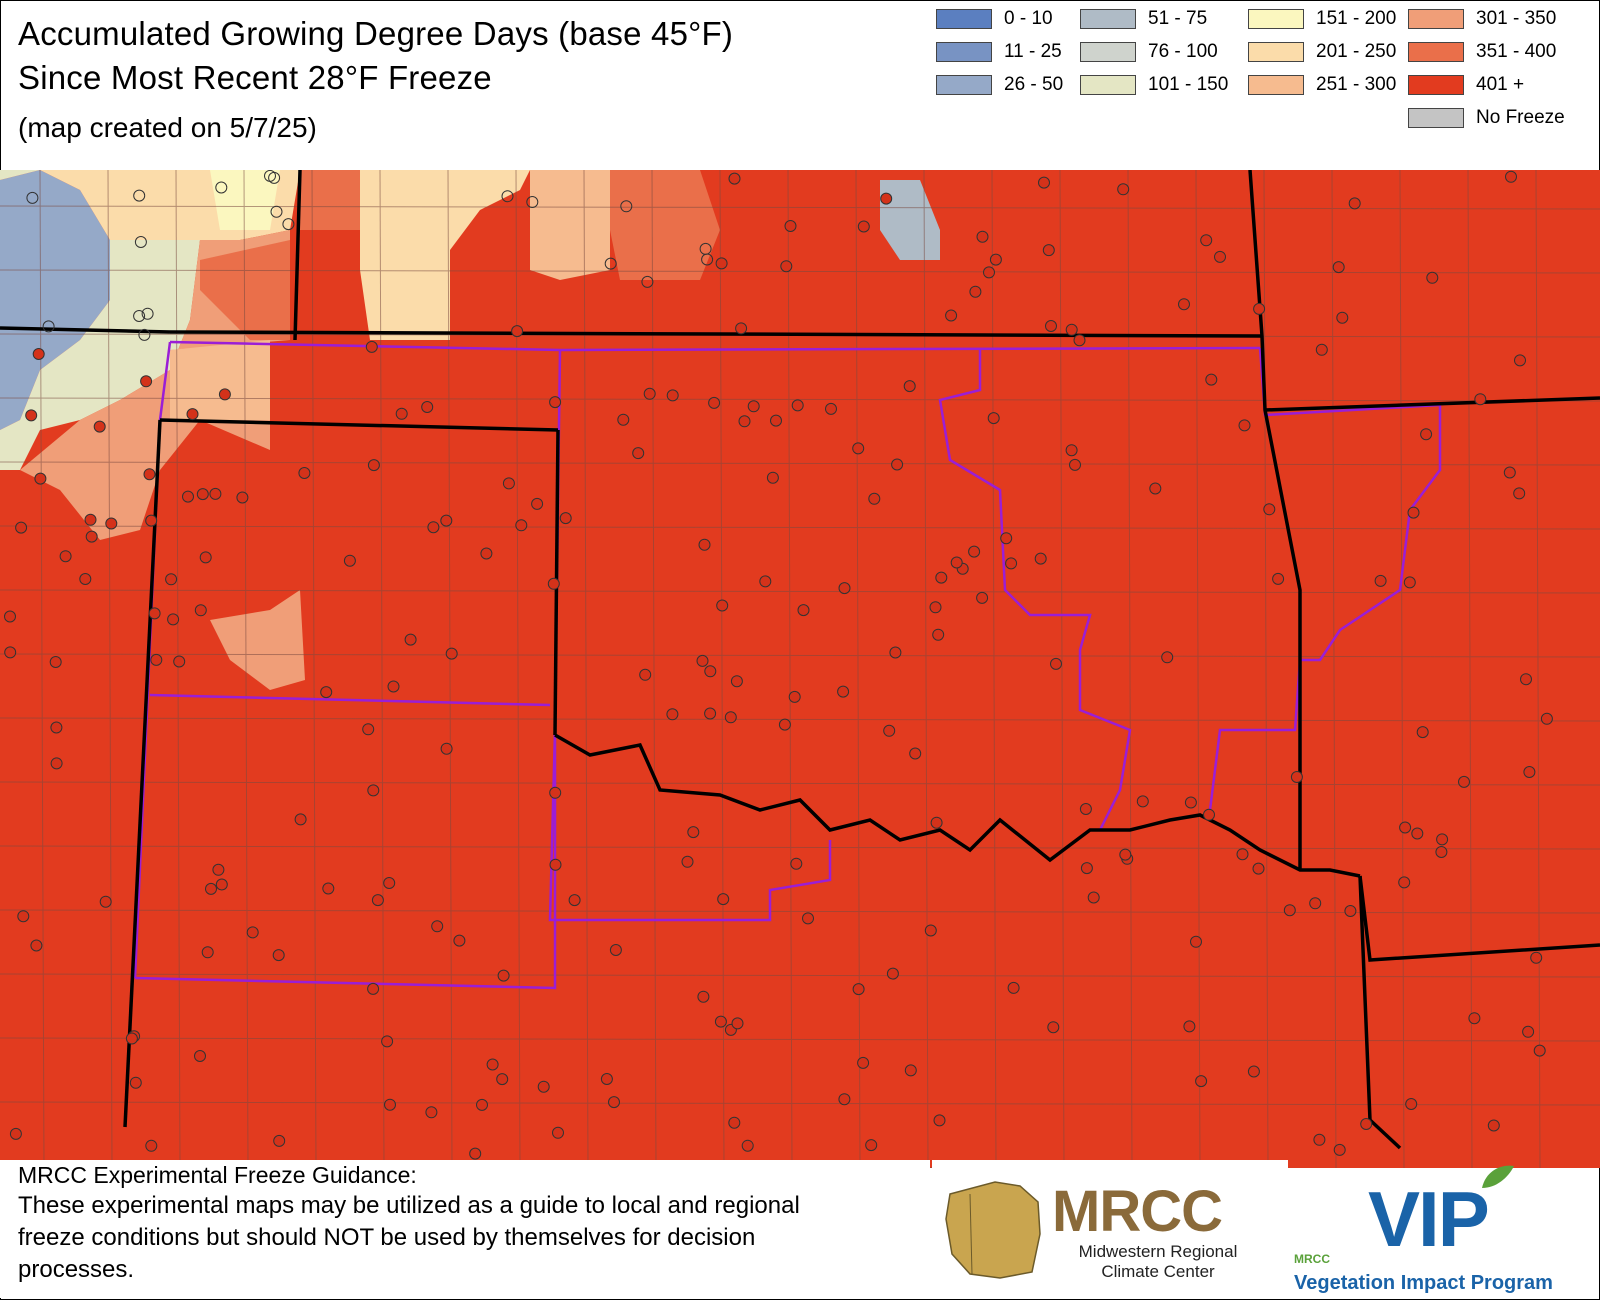 The height and width of the screenshot is (1300, 1600). Describe the element at coordinates (994, 19) in the screenshot. I see `legend-item: 0 - 10` at that location.